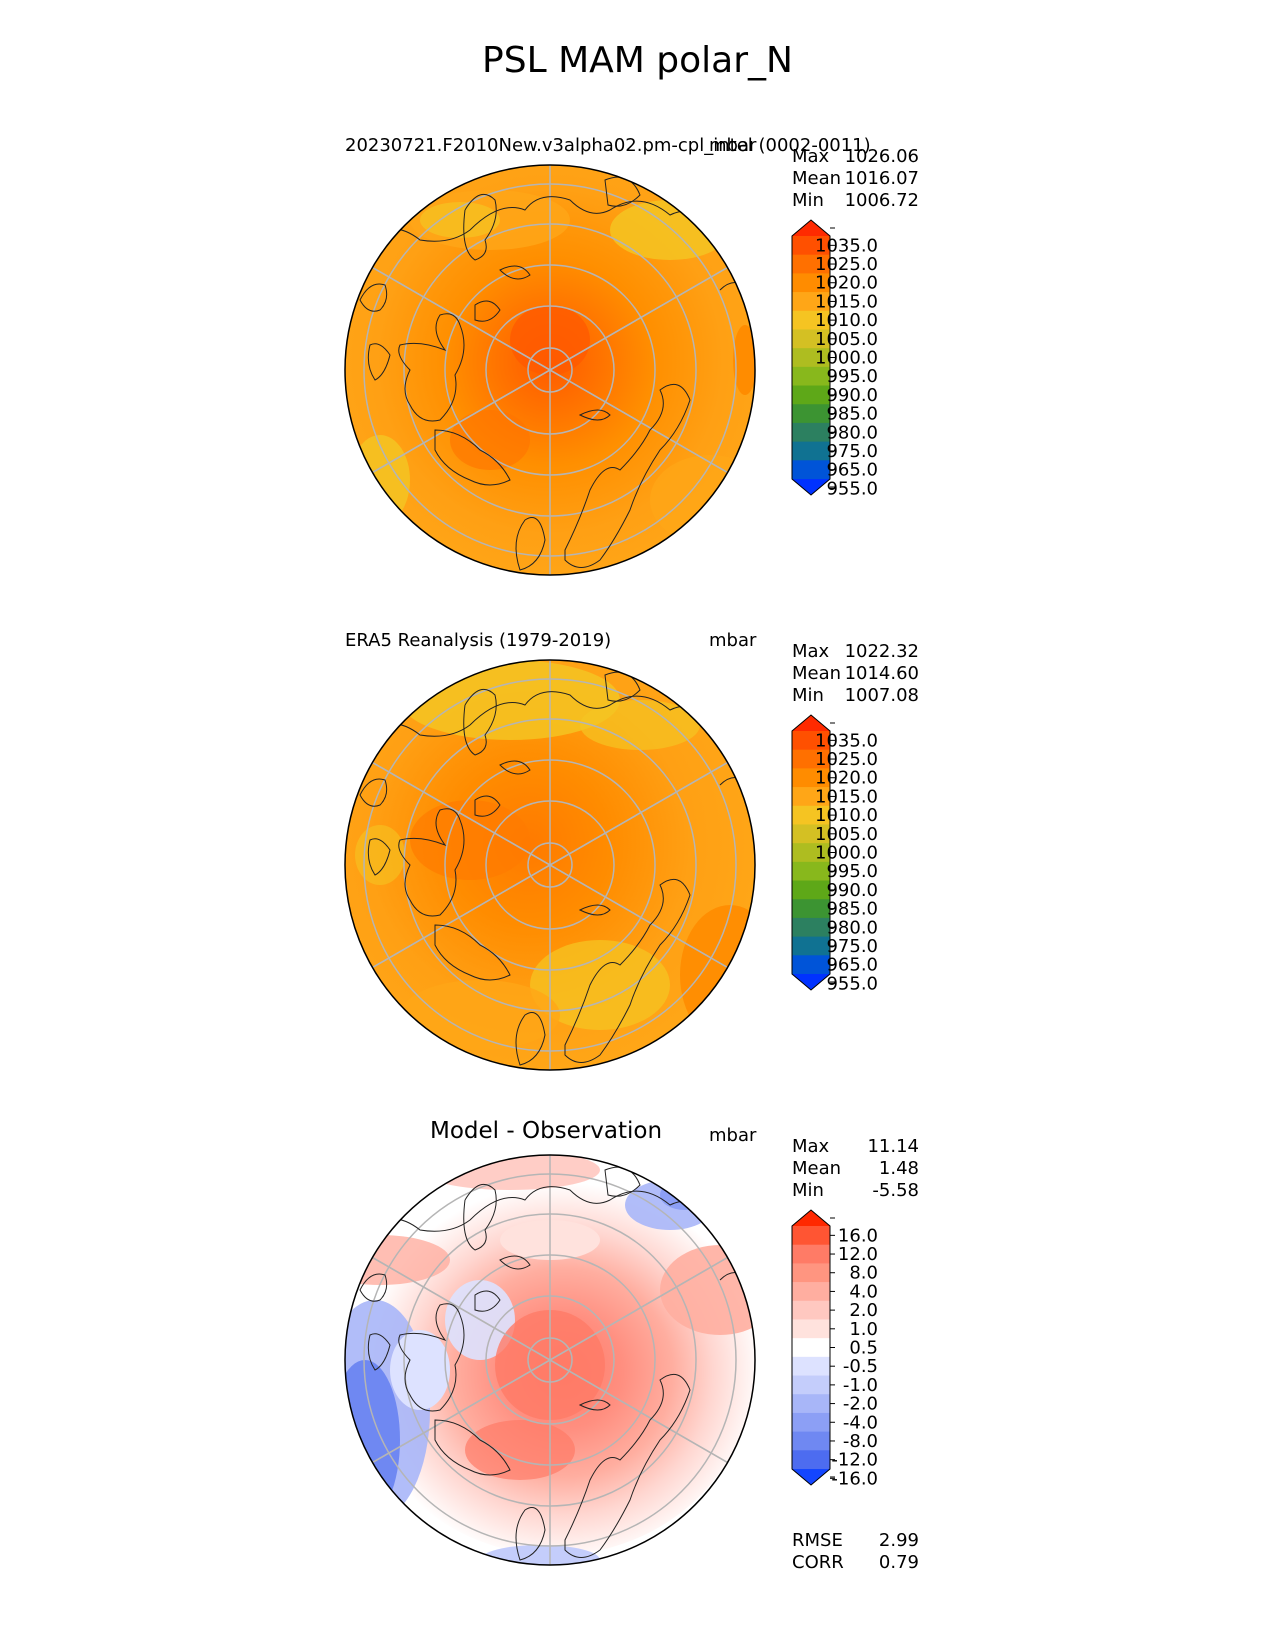 The image size is (1275, 1650). I want to click on panel-2-polar-map, so click(550, 865).